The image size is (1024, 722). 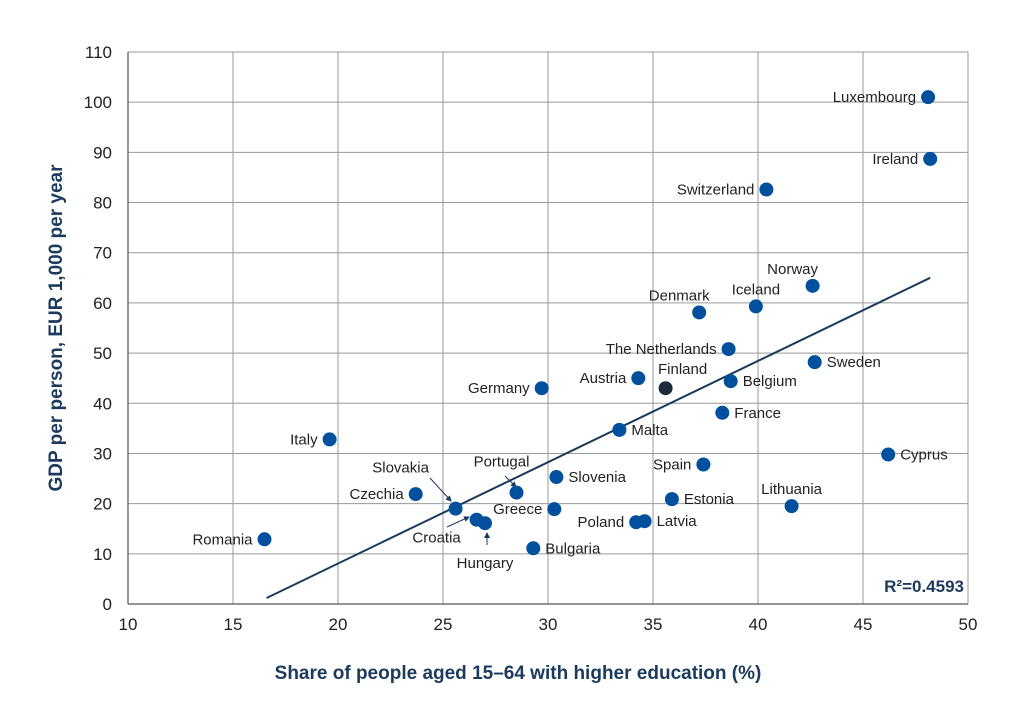 What do you see at coordinates (679, 295) in the screenshot?
I see `label-denmark: Denmark` at bounding box center [679, 295].